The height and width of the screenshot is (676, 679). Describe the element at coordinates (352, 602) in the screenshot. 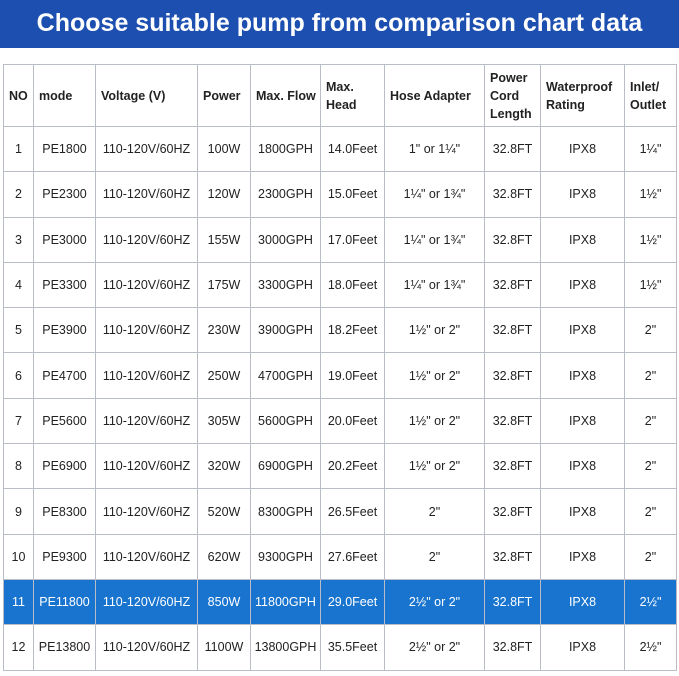

I see `table-cell: 29.0Feet` at that location.